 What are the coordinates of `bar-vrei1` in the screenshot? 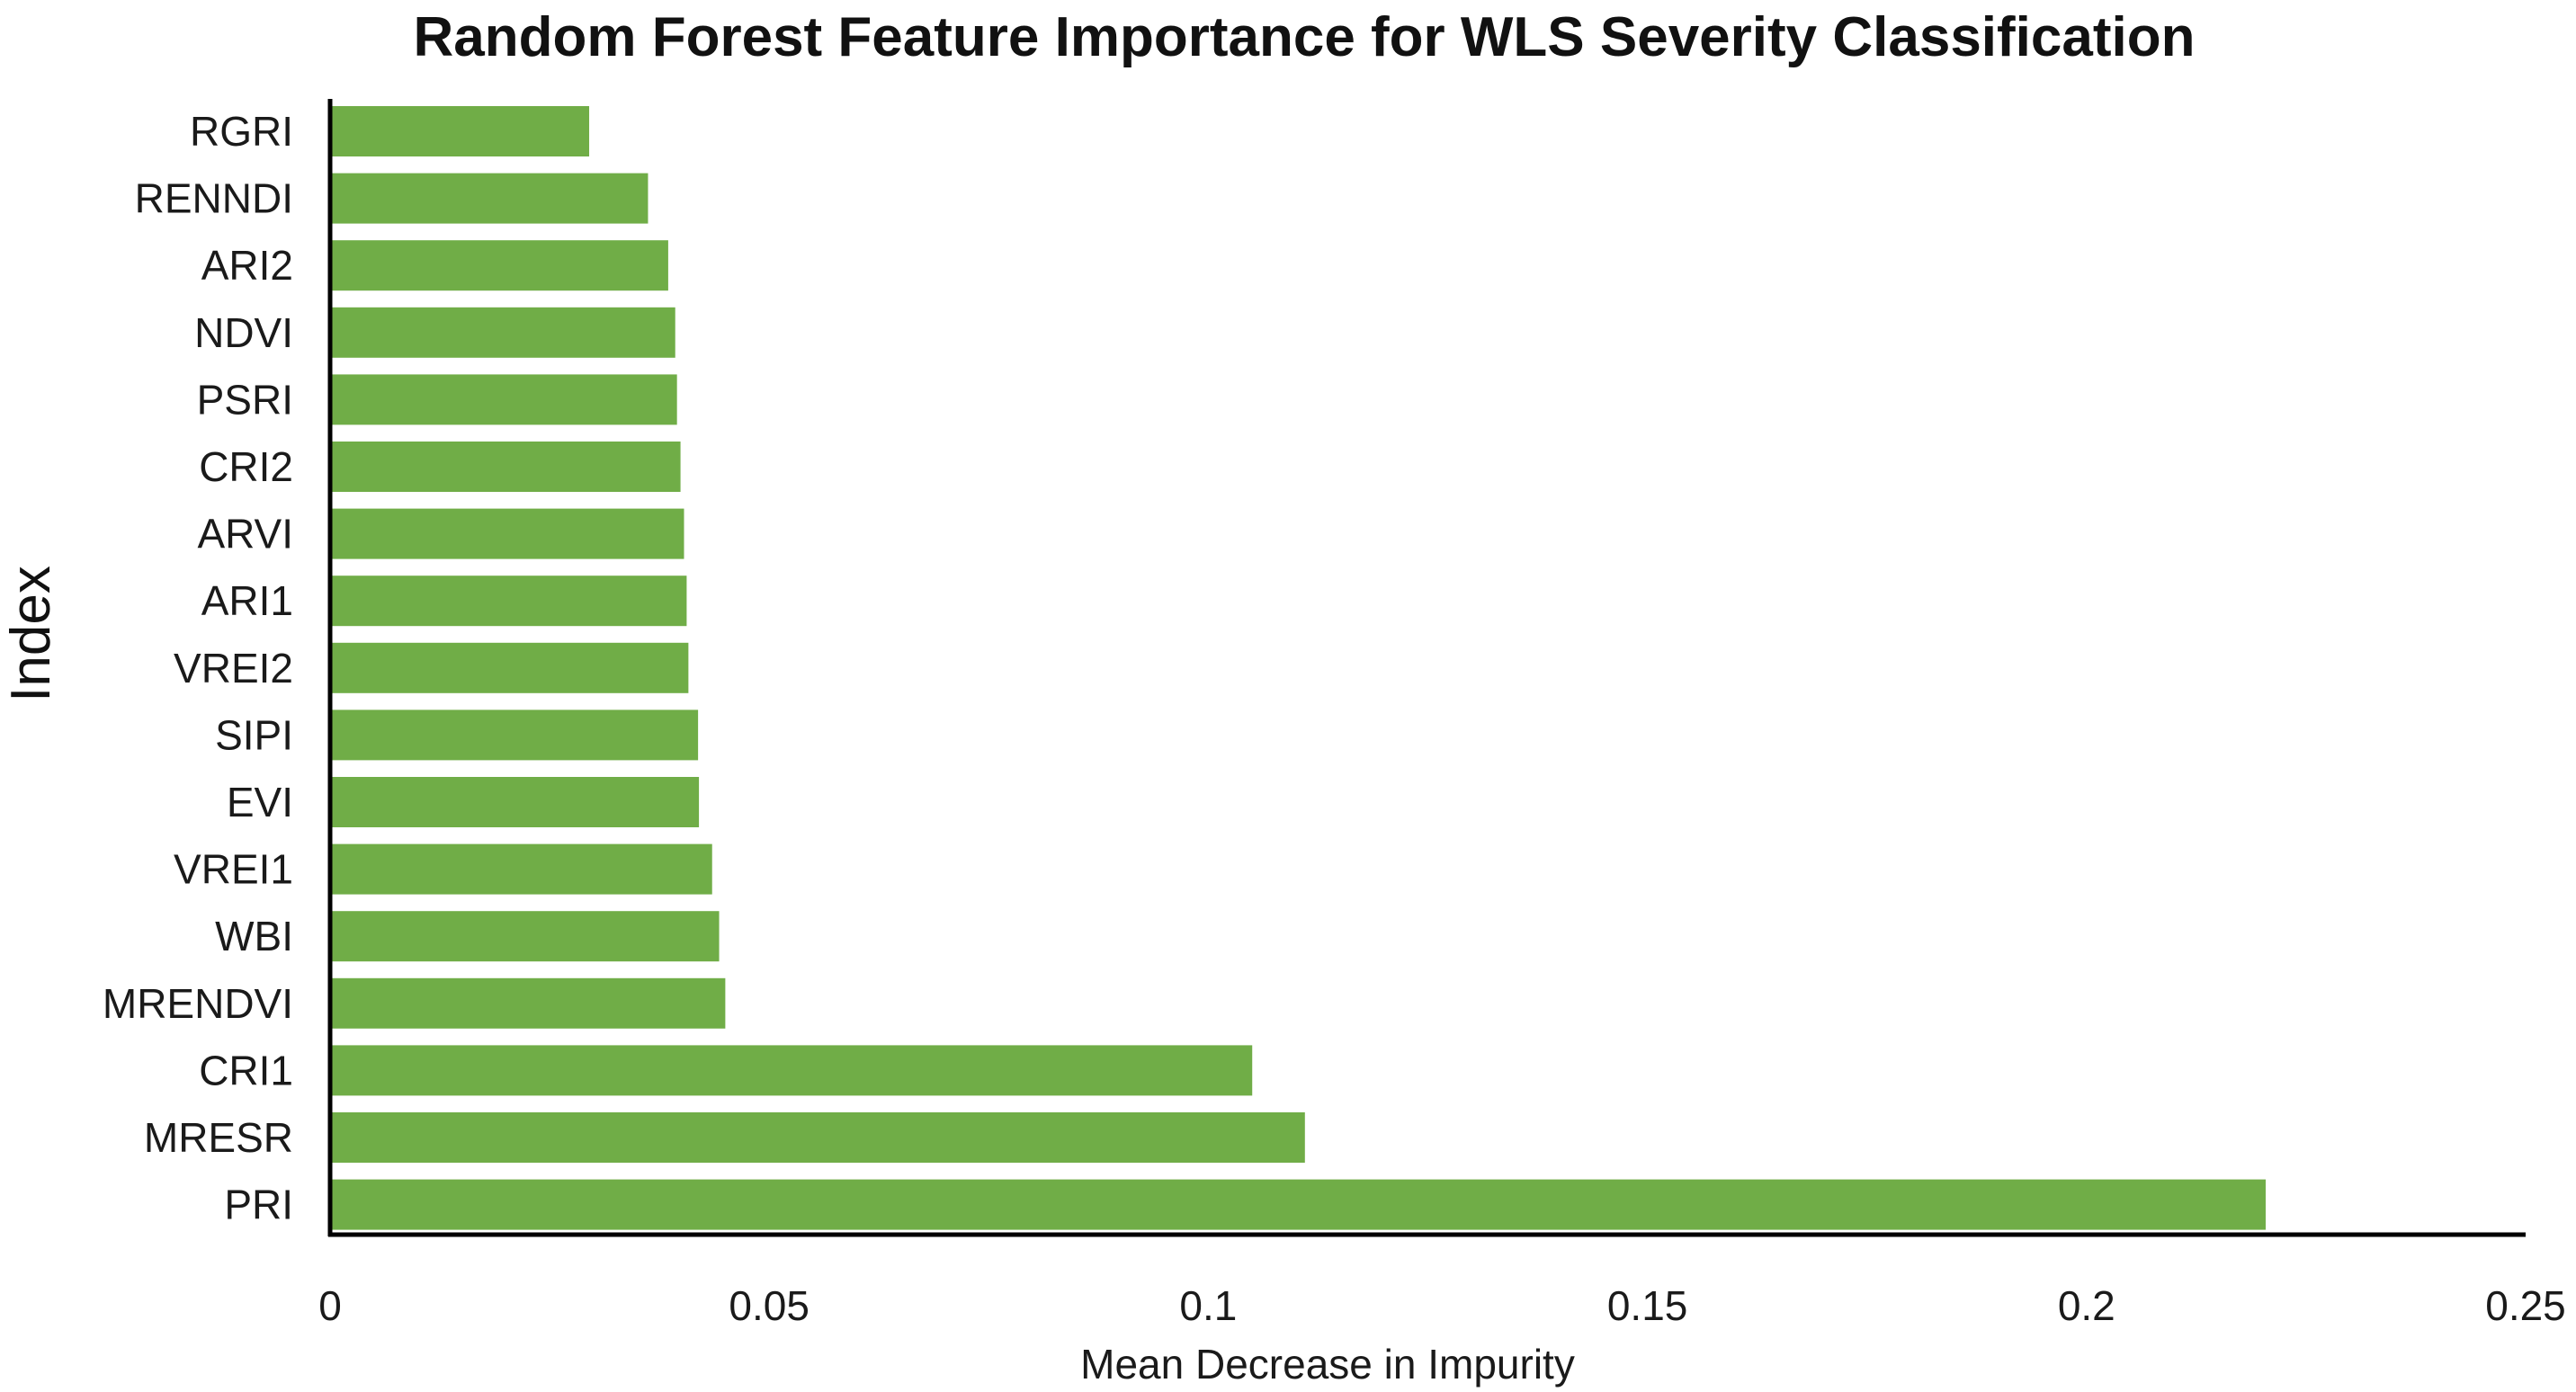 It's located at (521, 869).